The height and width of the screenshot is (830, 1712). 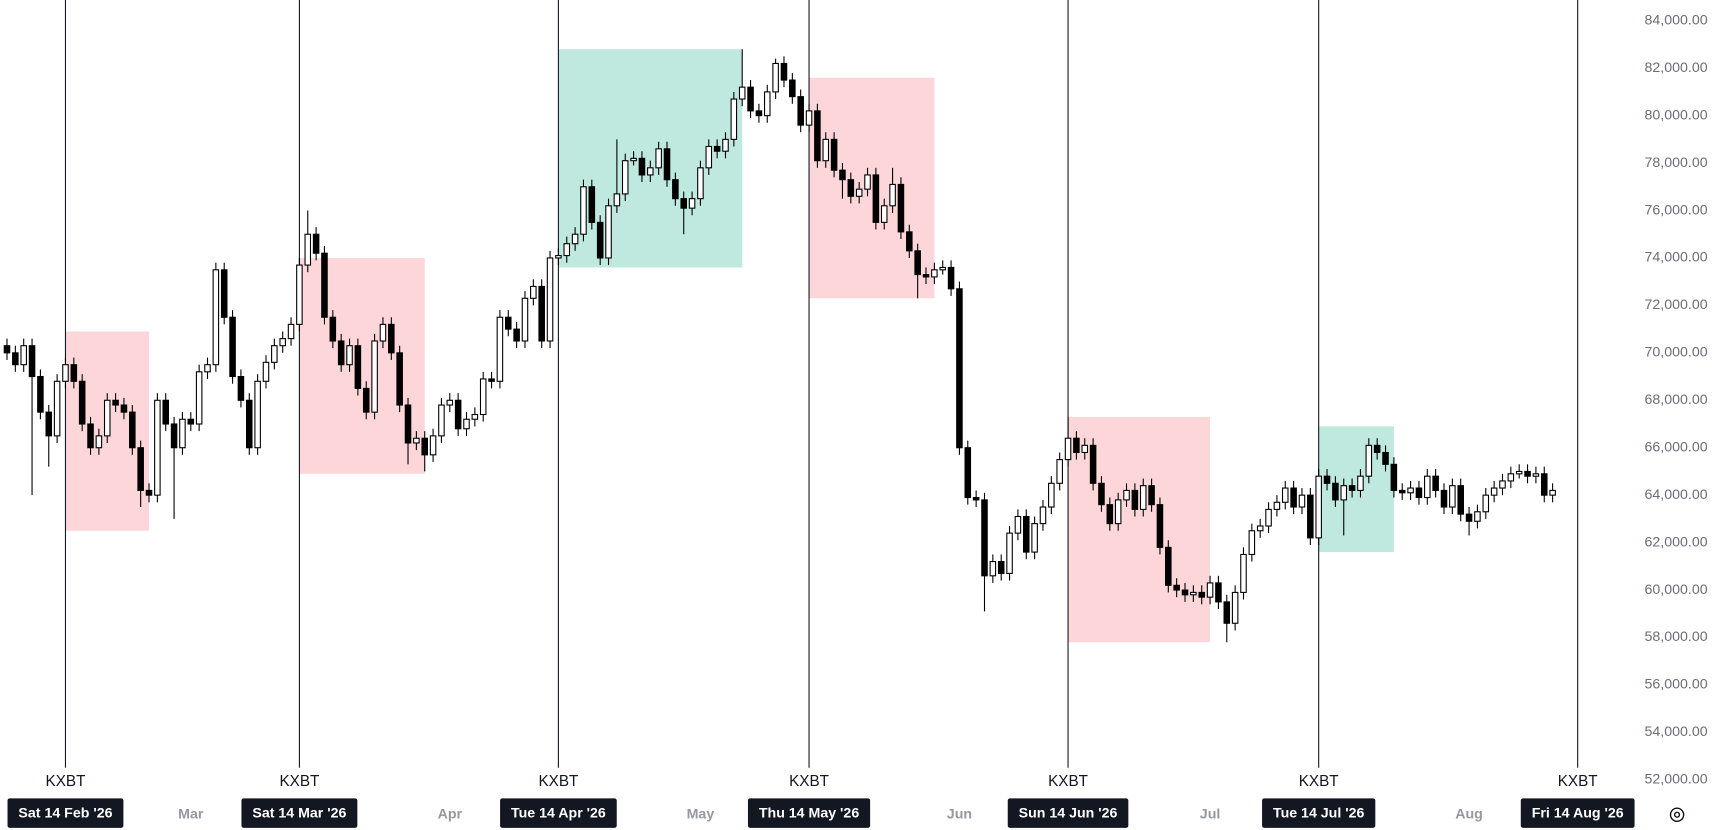 I want to click on x-tick-label: Jun, so click(x=959, y=814).